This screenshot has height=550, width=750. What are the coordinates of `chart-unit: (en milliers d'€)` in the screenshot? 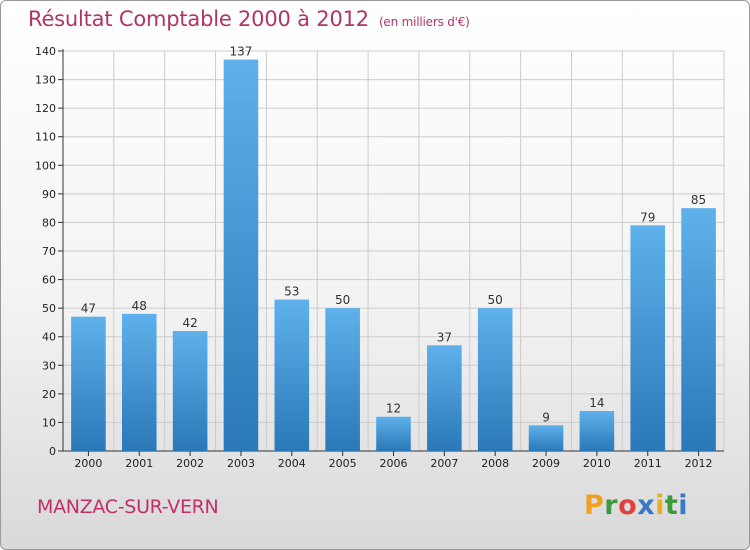 It's located at (424, 22).